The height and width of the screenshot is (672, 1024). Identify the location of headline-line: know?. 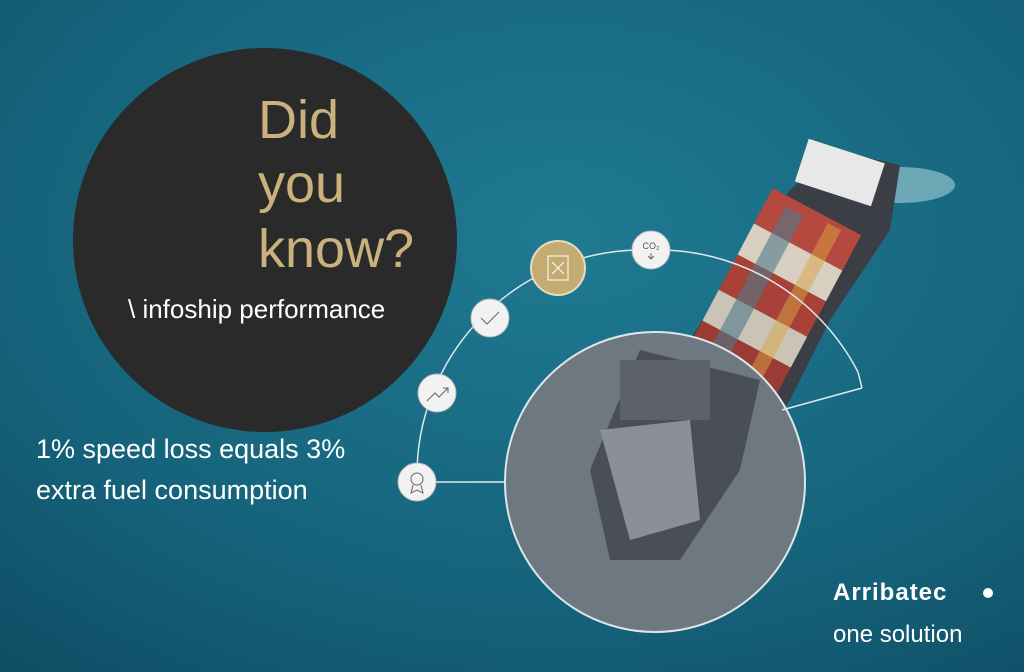
(336, 249).